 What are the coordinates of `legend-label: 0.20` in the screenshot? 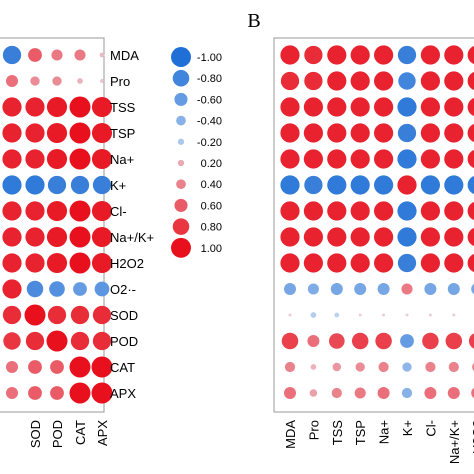 It's located at (211, 164).